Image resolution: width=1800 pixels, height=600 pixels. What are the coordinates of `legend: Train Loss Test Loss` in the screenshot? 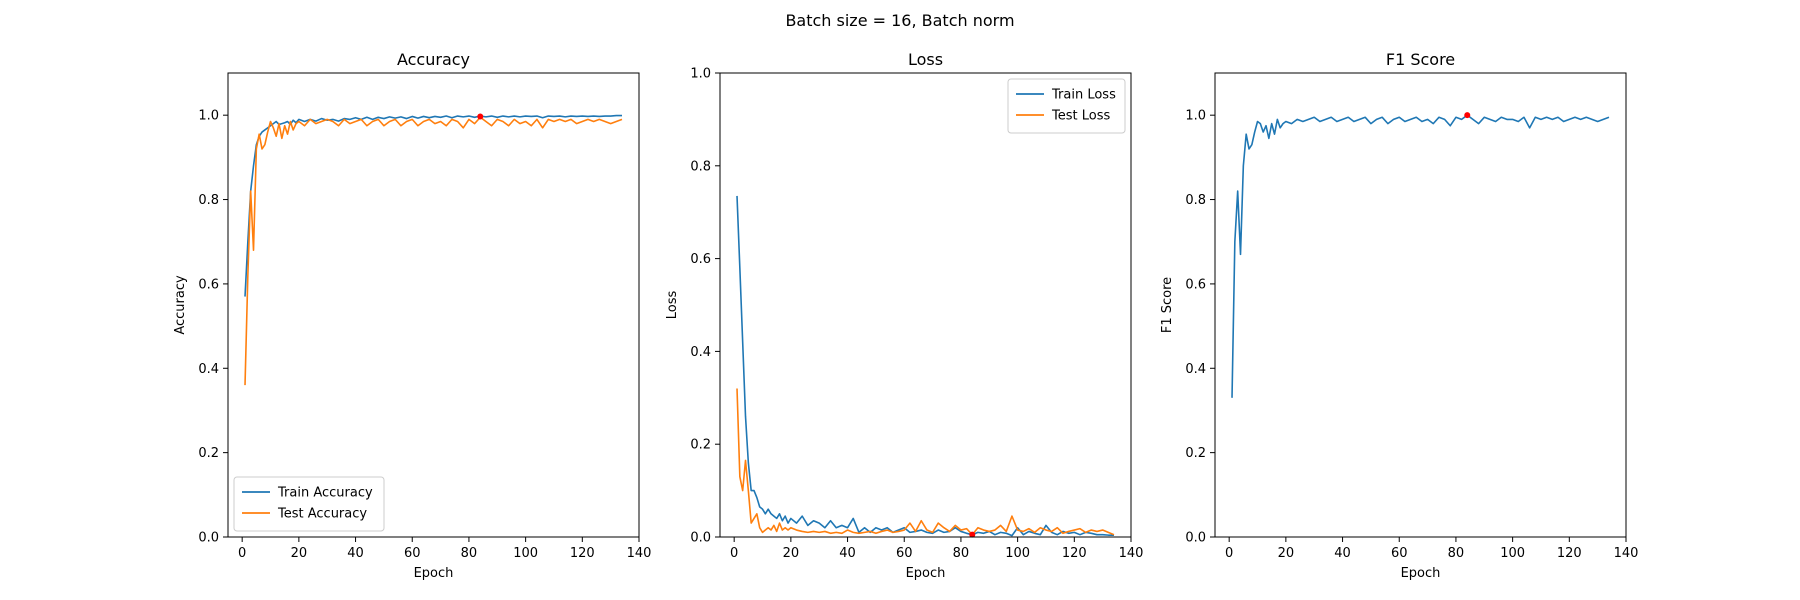 It's located at (1066, 106).